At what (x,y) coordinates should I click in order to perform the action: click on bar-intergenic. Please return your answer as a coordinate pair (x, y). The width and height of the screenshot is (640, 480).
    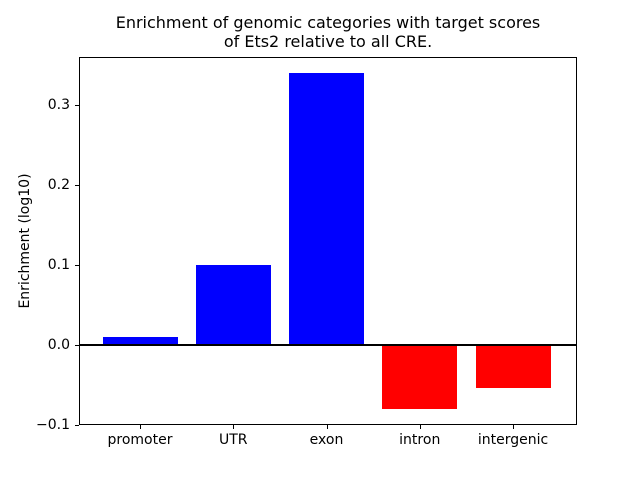
    Looking at the image, I should click on (513, 367).